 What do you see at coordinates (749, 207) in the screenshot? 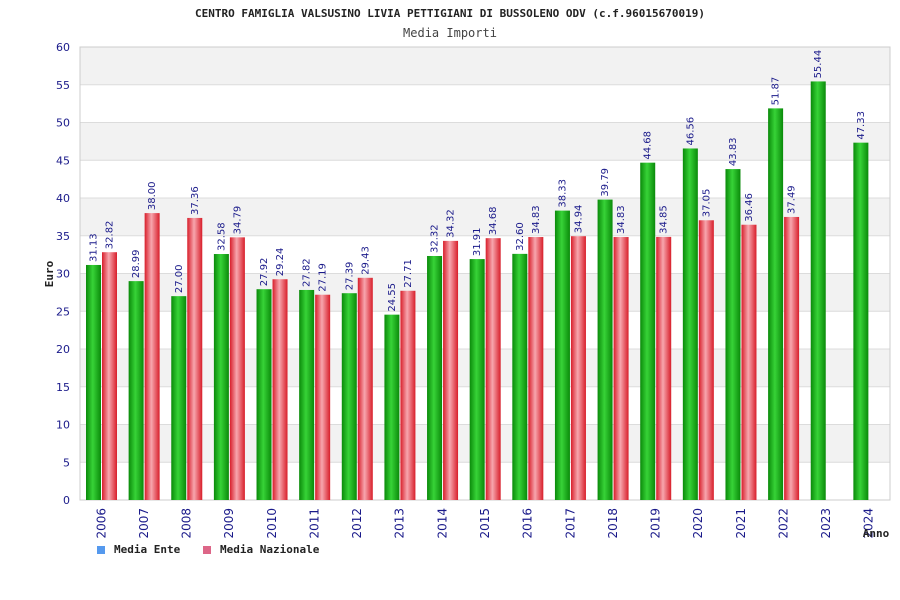
I see `data-label-media-nazionale-2021: 36.46` at bounding box center [749, 207].